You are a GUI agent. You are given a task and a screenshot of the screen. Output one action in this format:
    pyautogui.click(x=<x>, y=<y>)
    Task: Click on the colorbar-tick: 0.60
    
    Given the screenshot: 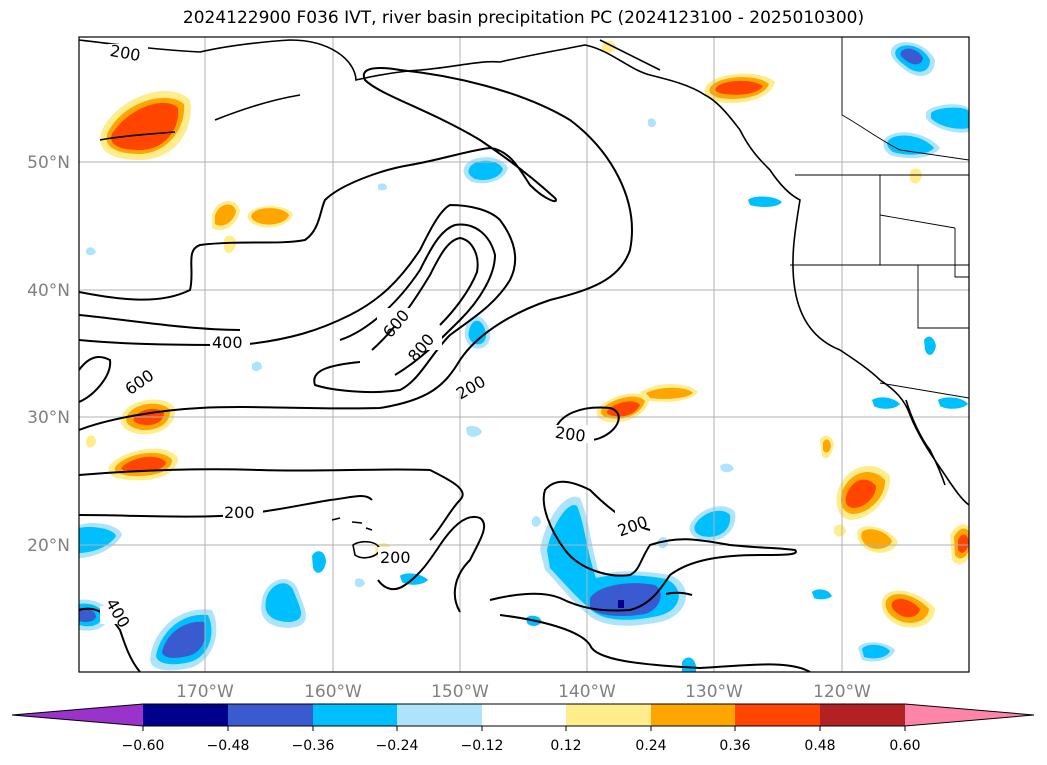 What is the action you would take?
    pyautogui.click(x=904, y=746)
    